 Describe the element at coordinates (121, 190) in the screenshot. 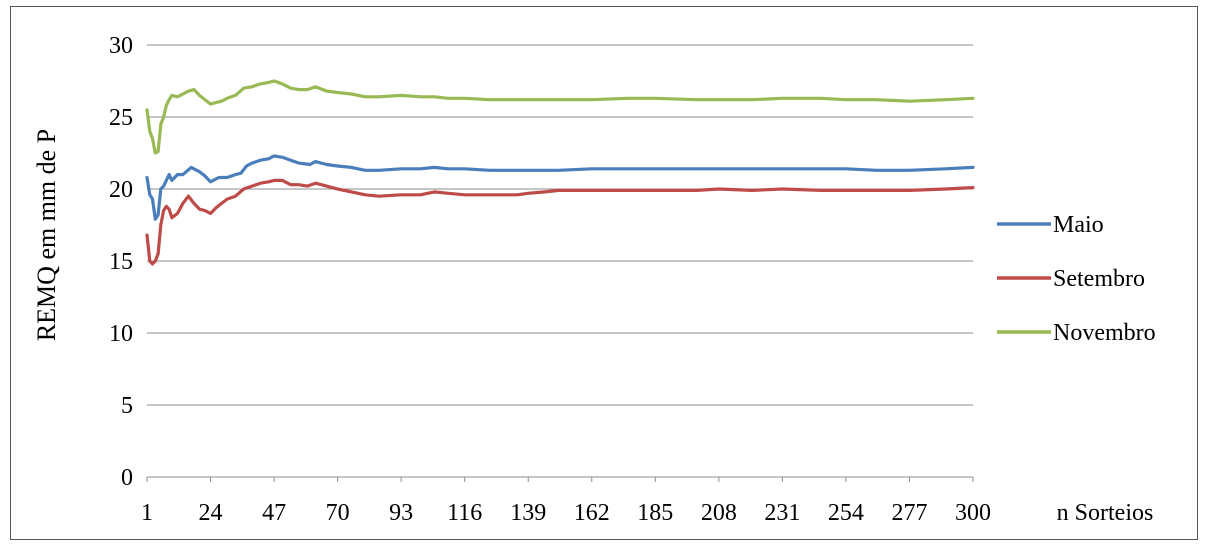

I see `y-tick-label: 20` at that location.